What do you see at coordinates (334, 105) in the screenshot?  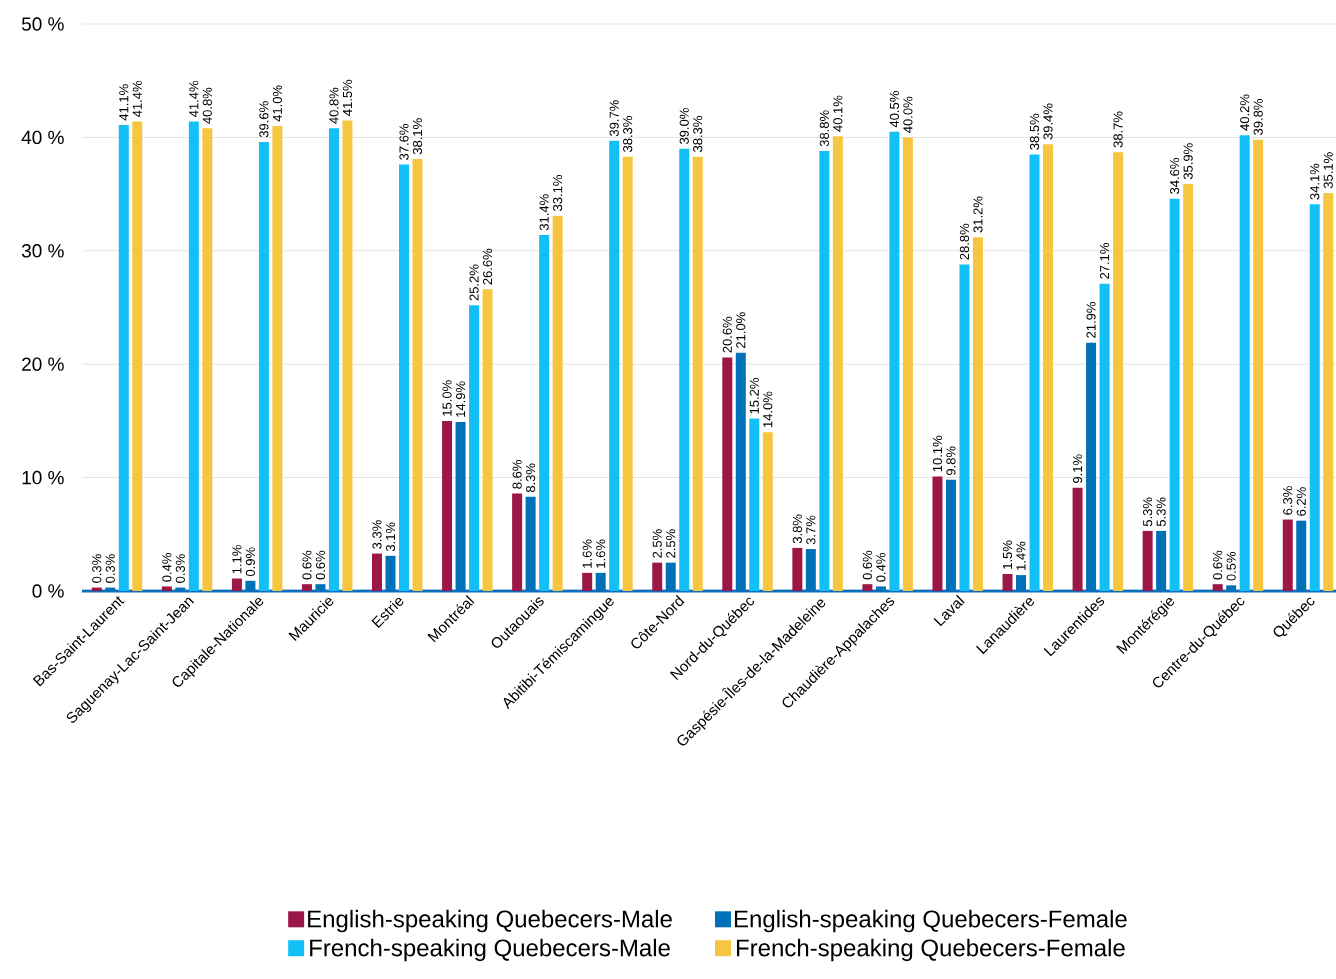 I see `data-label: 40.8%` at bounding box center [334, 105].